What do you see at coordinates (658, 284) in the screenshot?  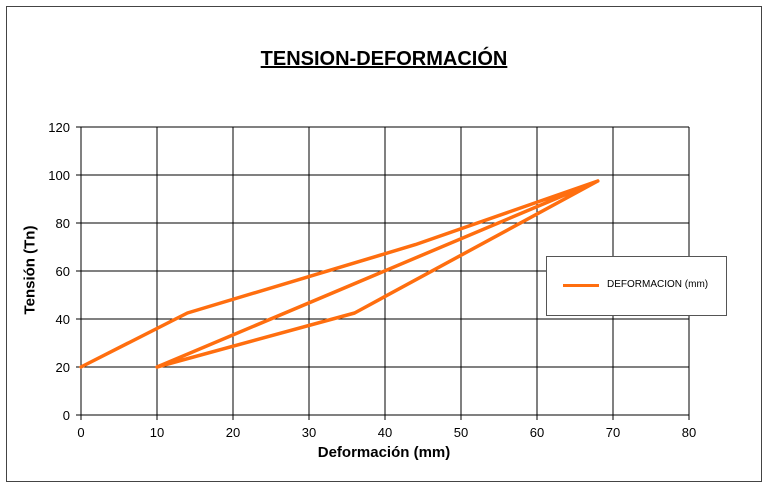 I see `legend-label: DEFORMACION (mm)` at bounding box center [658, 284].